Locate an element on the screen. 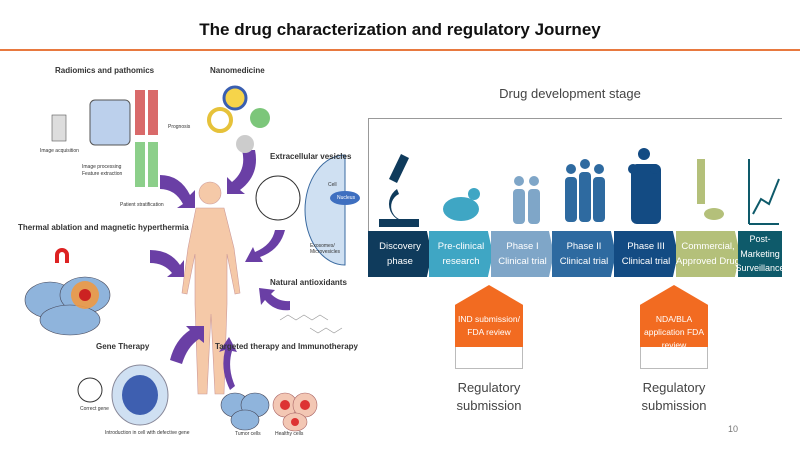 Image resolution: width=800 pixels, height=449 pixels. caption: Healthy cells is located at coordinates (289, 434).